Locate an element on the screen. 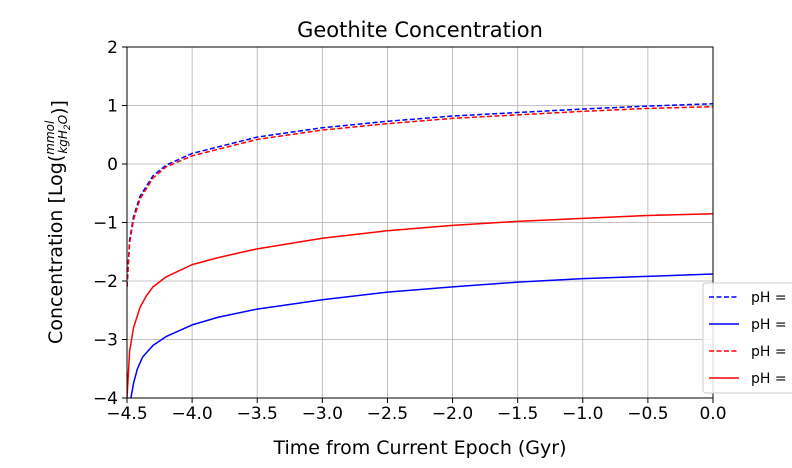 This screenshot has height=468, width=792. x-tick-label: −3.0 is located at coordinates (322, 414).